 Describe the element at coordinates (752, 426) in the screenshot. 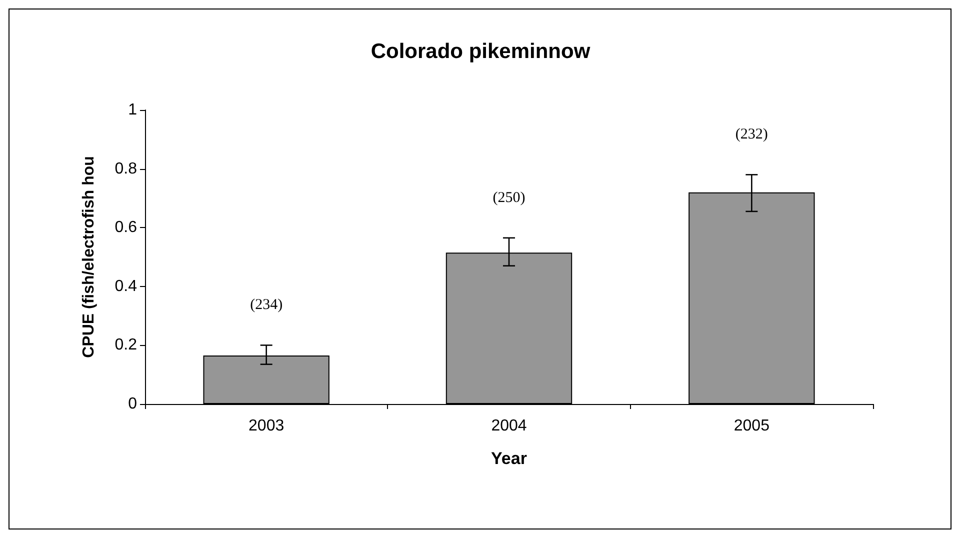

I see `x-tick-label: 2005` at that location.